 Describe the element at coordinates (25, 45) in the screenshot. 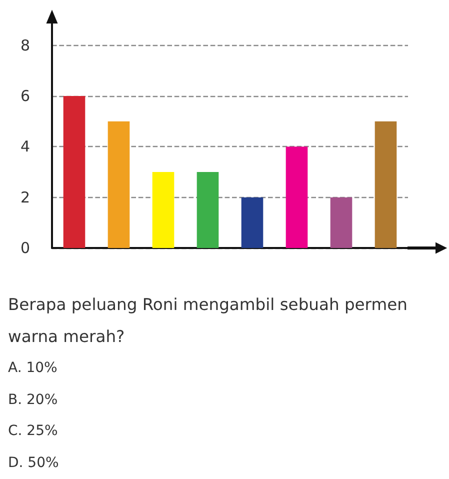

I see `y-tick-label: 8` at that location.